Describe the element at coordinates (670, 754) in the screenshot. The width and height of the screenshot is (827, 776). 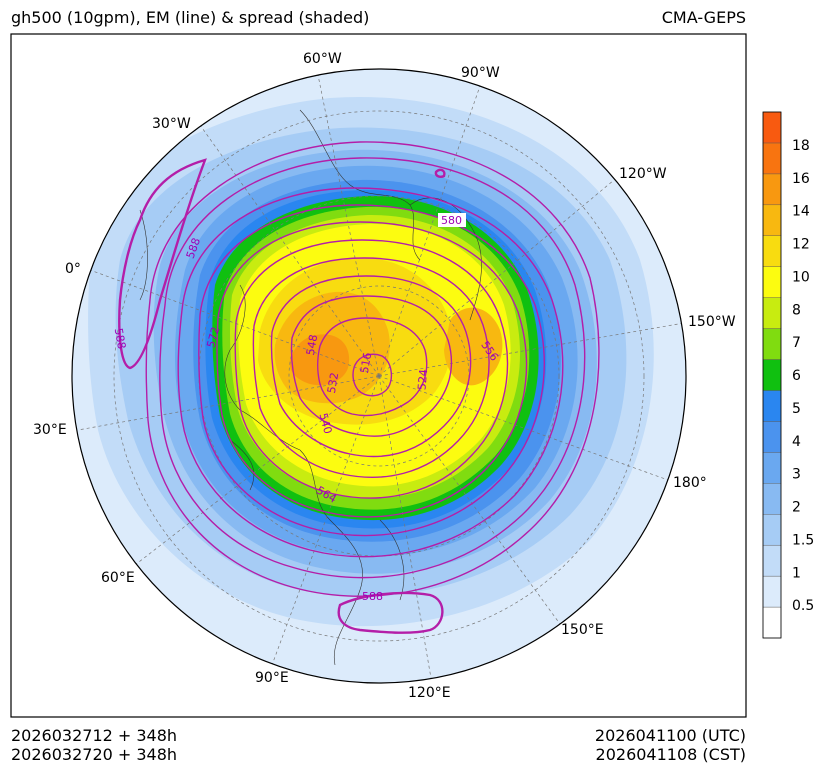
I see `valid-time-cst: 2026041108 (CST)` at that location.